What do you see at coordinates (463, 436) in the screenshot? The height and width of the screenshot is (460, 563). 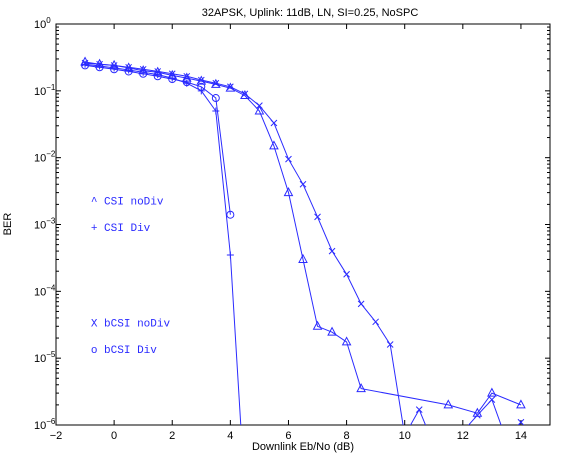 I see `x-tick-label: 12` at bounding box center [463, 436].